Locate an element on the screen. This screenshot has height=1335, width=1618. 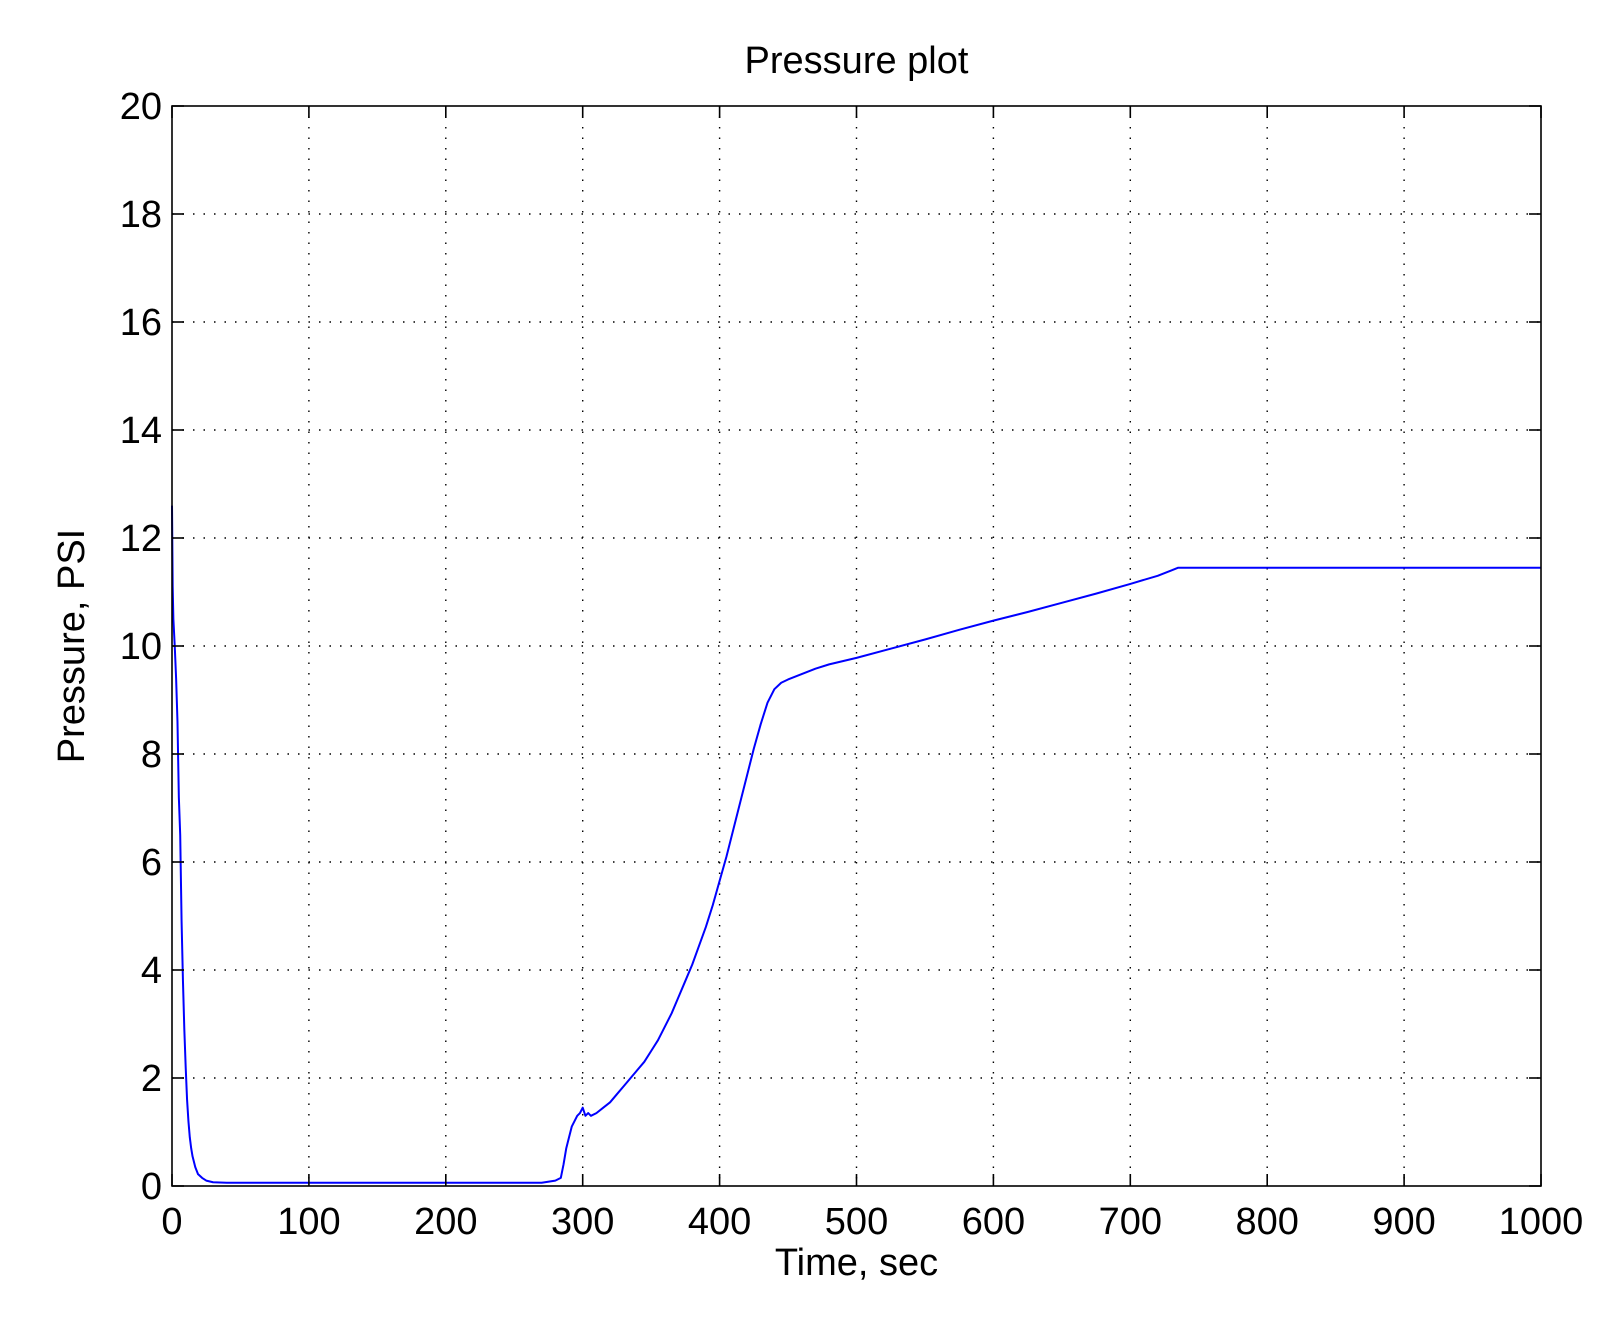
y-axis-label: Pressure, PSI is located at coordinates (72, 646).